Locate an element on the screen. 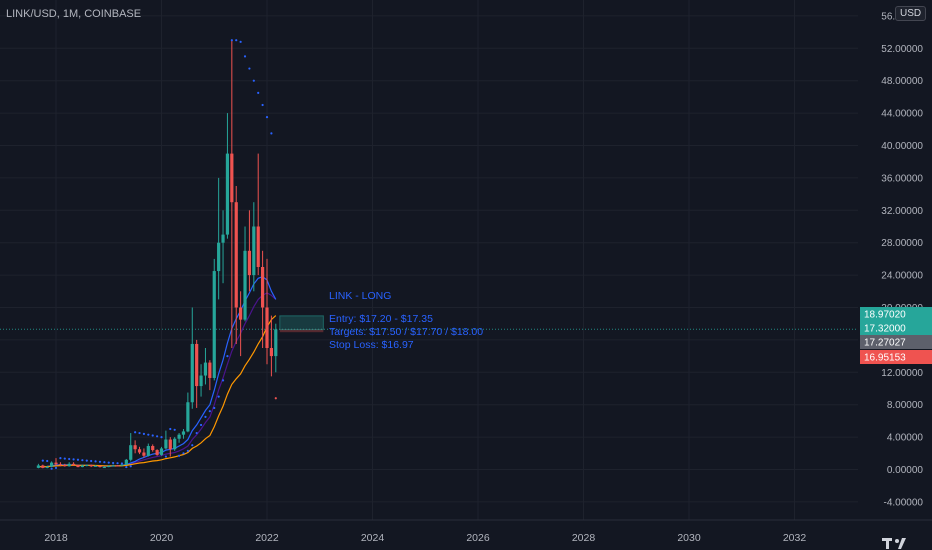 Image resolution: width=932 pixels, height=550 pixels. currency-badge: USD is located at coordinates (911, 13).